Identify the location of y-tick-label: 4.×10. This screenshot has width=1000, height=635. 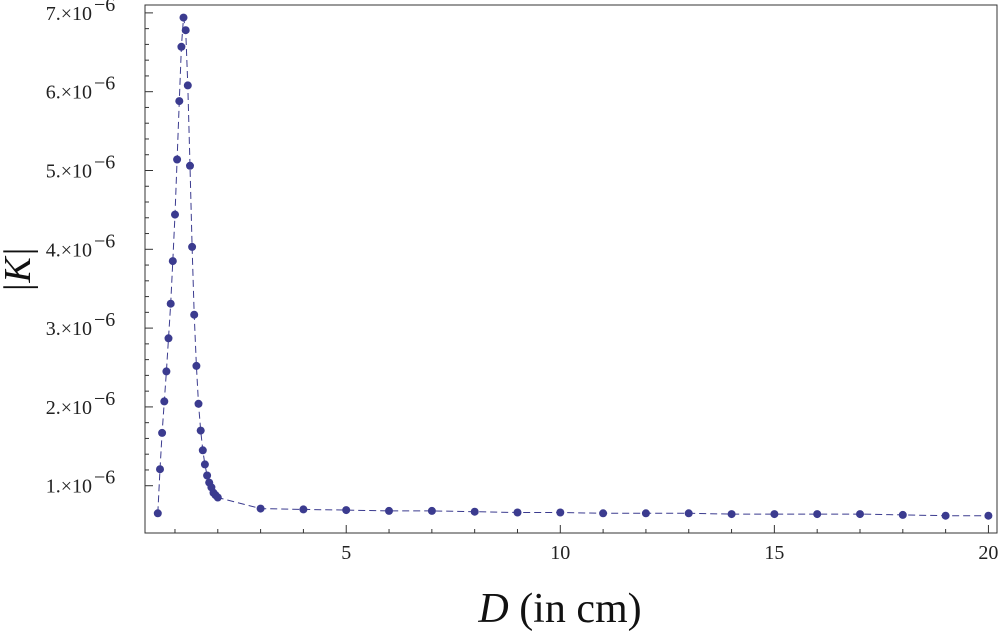
(69, 250).